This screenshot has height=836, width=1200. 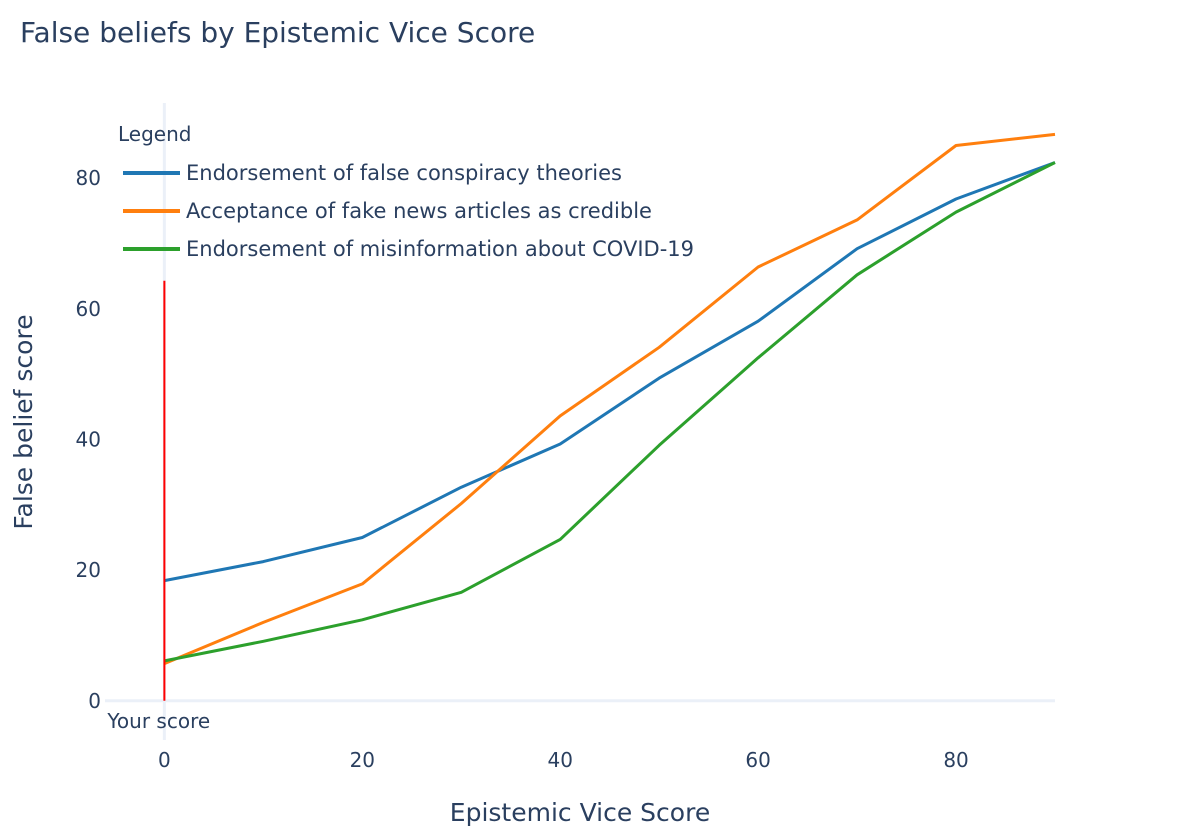 I want to click on x-axis-title: Epistemic Vice Score, so click(x=580, y=812).